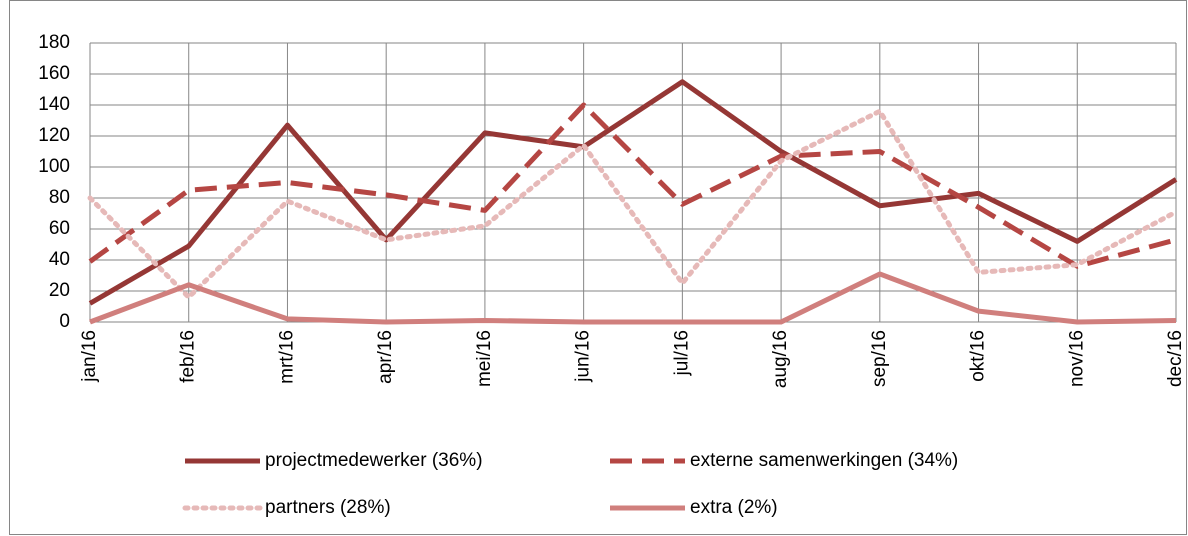 The width and height of the screenshot is (1188, 536). What do you see at coordinates (59, 197) in the screenshot?
I see `y-tick-label: 80` at bounding box center [59, 197].